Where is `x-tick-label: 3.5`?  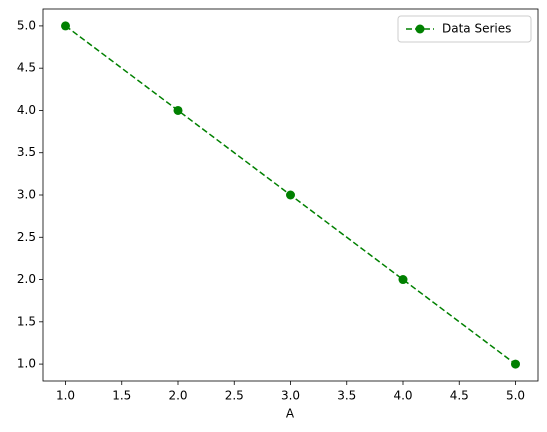
x-tick-label: 3.5 is located at coordinates (346, 396).